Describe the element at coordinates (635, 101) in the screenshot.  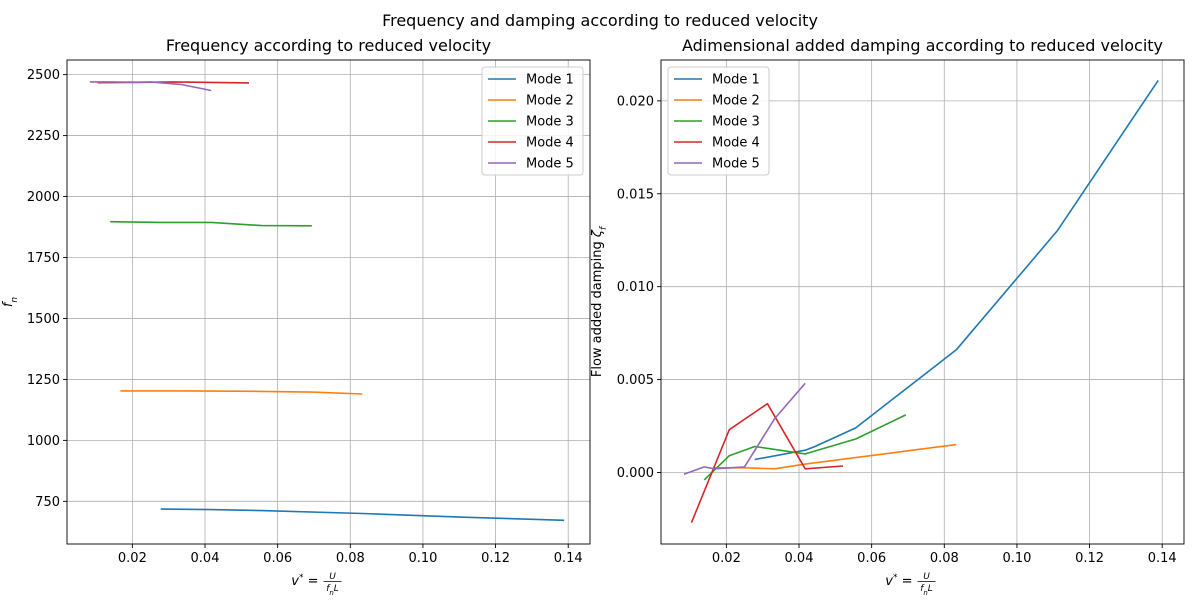
I see `y-tick-label: 0.020` at that location.